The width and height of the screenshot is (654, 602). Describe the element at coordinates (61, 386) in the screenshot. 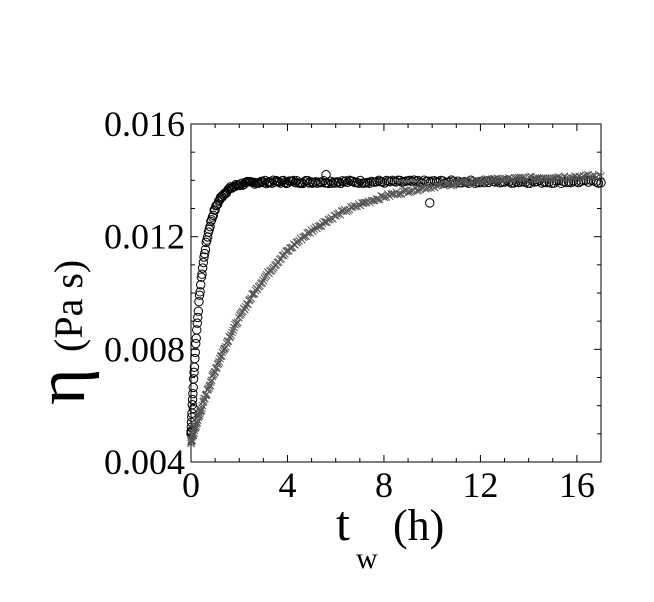

I see `y-axis-label-symbol: η` at that location.